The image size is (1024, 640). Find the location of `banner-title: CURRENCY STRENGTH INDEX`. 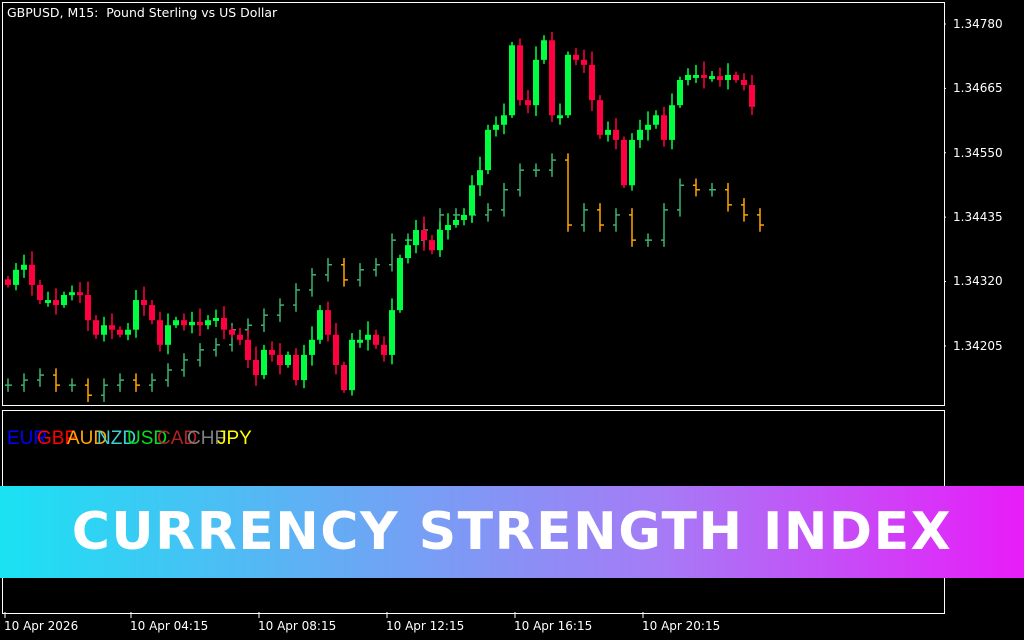

banner-title: CURRENCY STRENGTH INDEX is located at coordinates (512, 532).